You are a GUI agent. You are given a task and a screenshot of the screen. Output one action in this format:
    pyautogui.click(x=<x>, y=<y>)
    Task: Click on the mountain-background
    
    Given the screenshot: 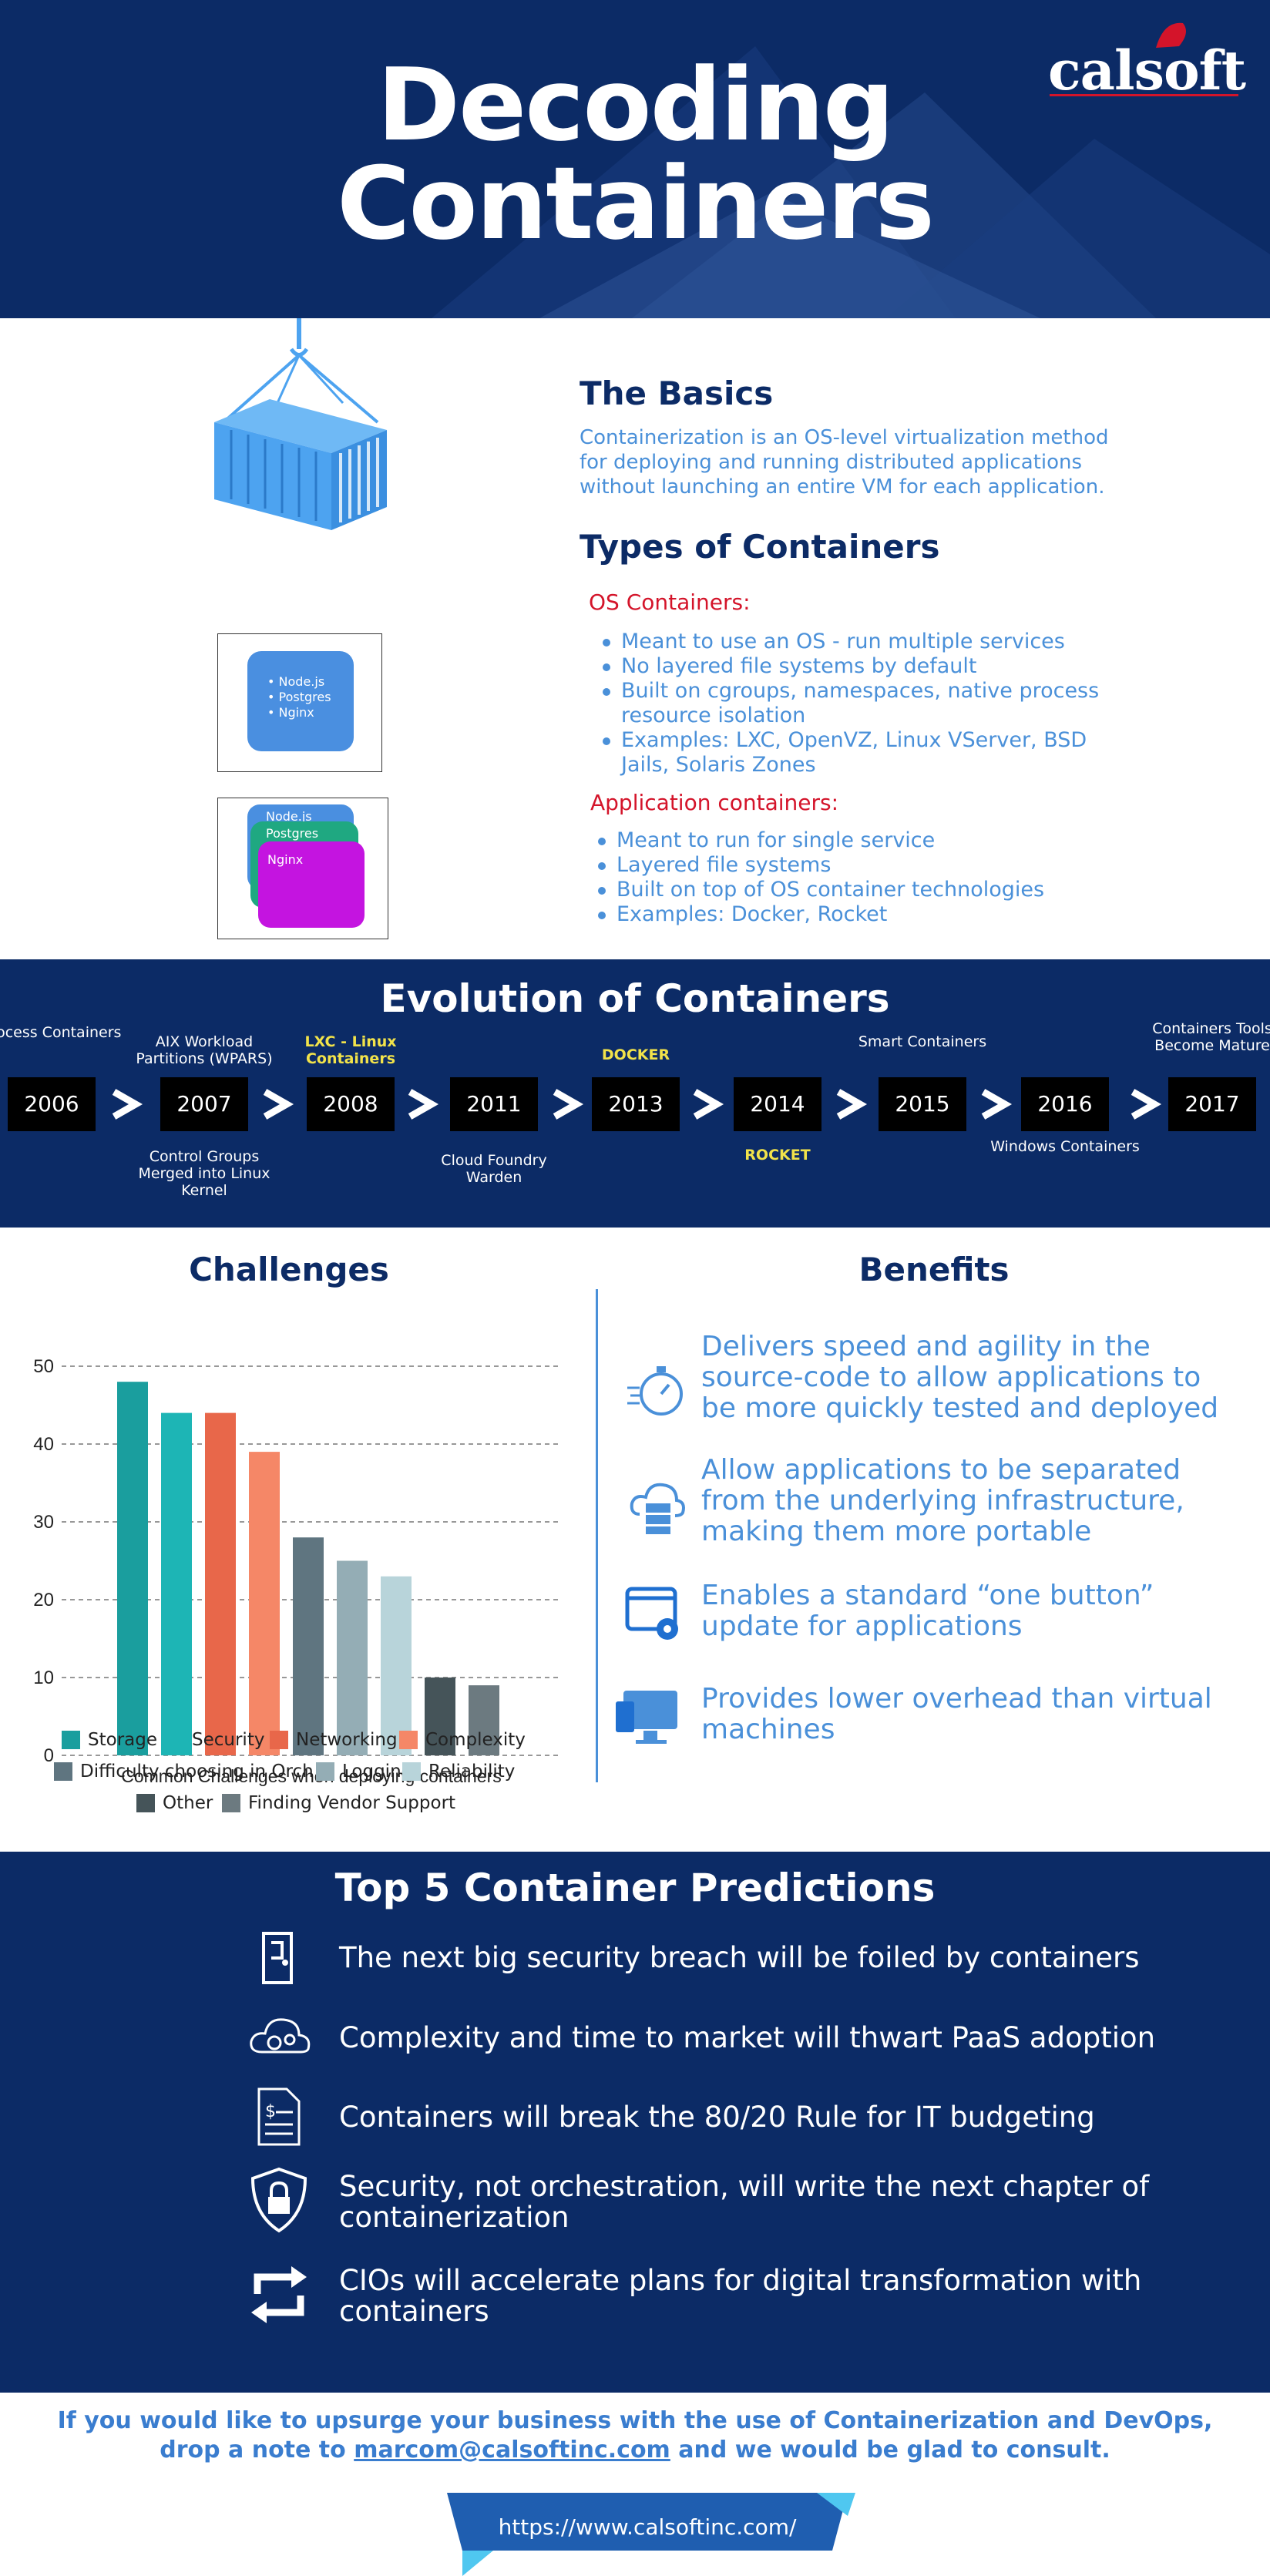 What is the action you would take?
    pyautogui.click(x=851, y=182)
    